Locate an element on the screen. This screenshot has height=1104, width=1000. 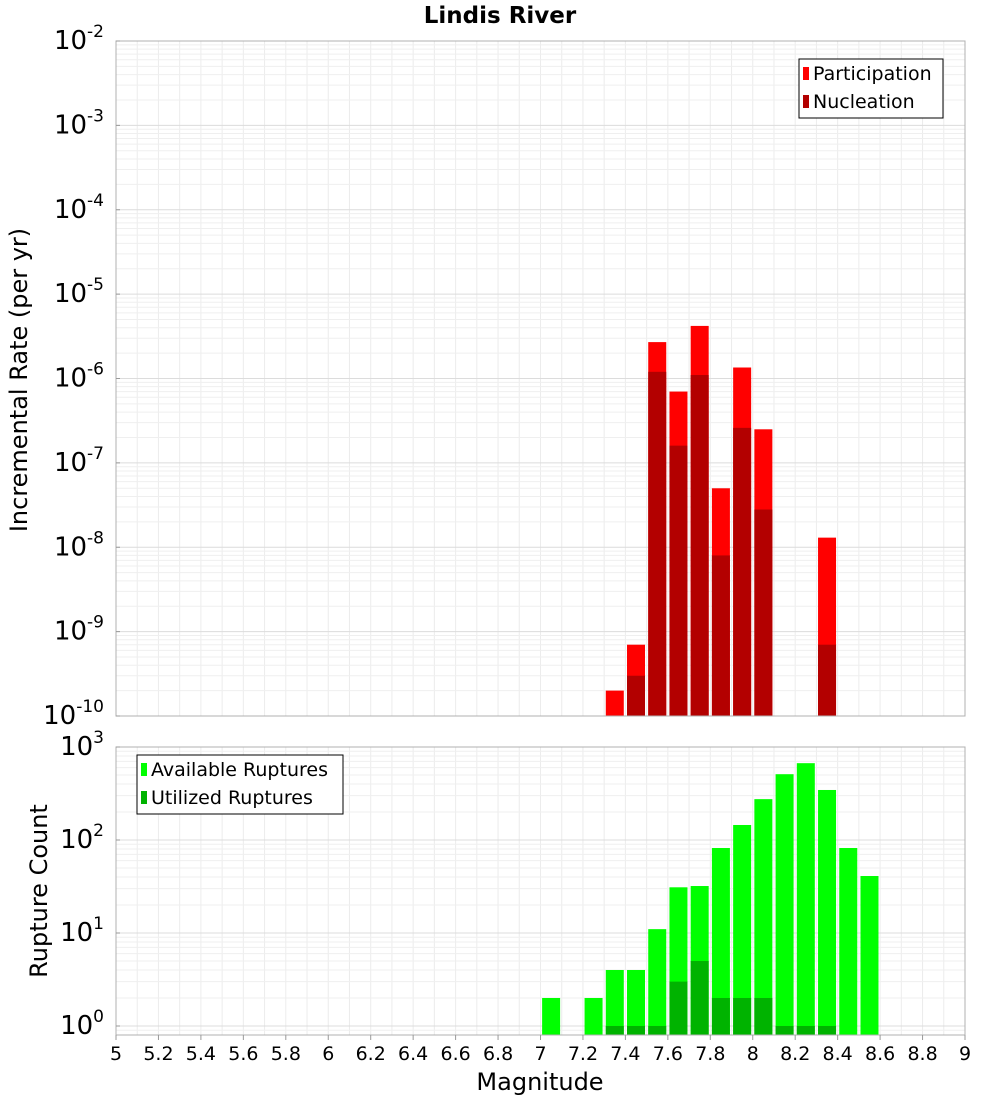
top-y-axis-label: Incremental Rate (per yr) is located at coordinates (19, 380).